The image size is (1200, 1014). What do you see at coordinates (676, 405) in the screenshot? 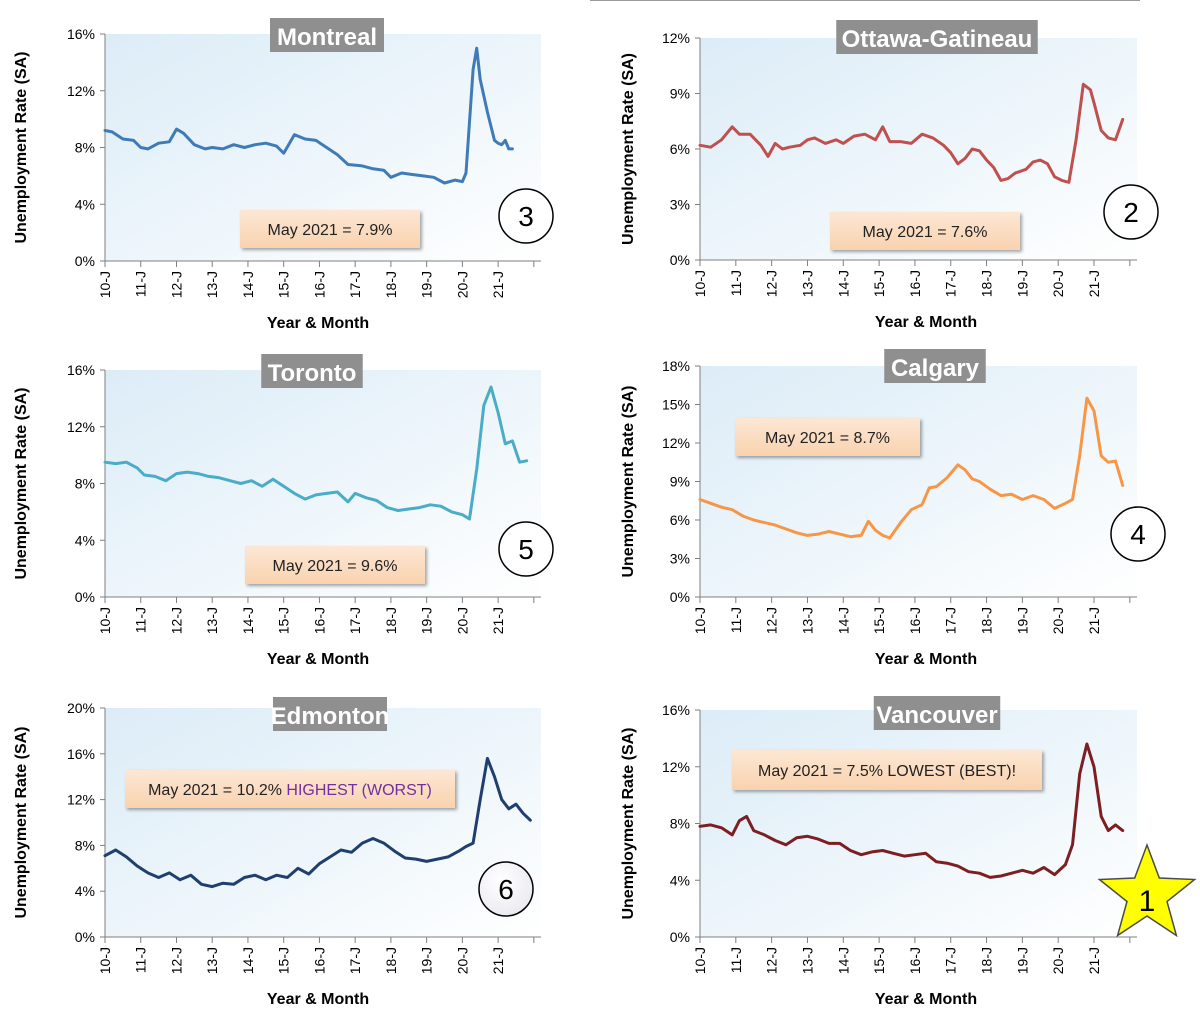
I see `y-tick-label: 15%` at bounding box center [676, 405].